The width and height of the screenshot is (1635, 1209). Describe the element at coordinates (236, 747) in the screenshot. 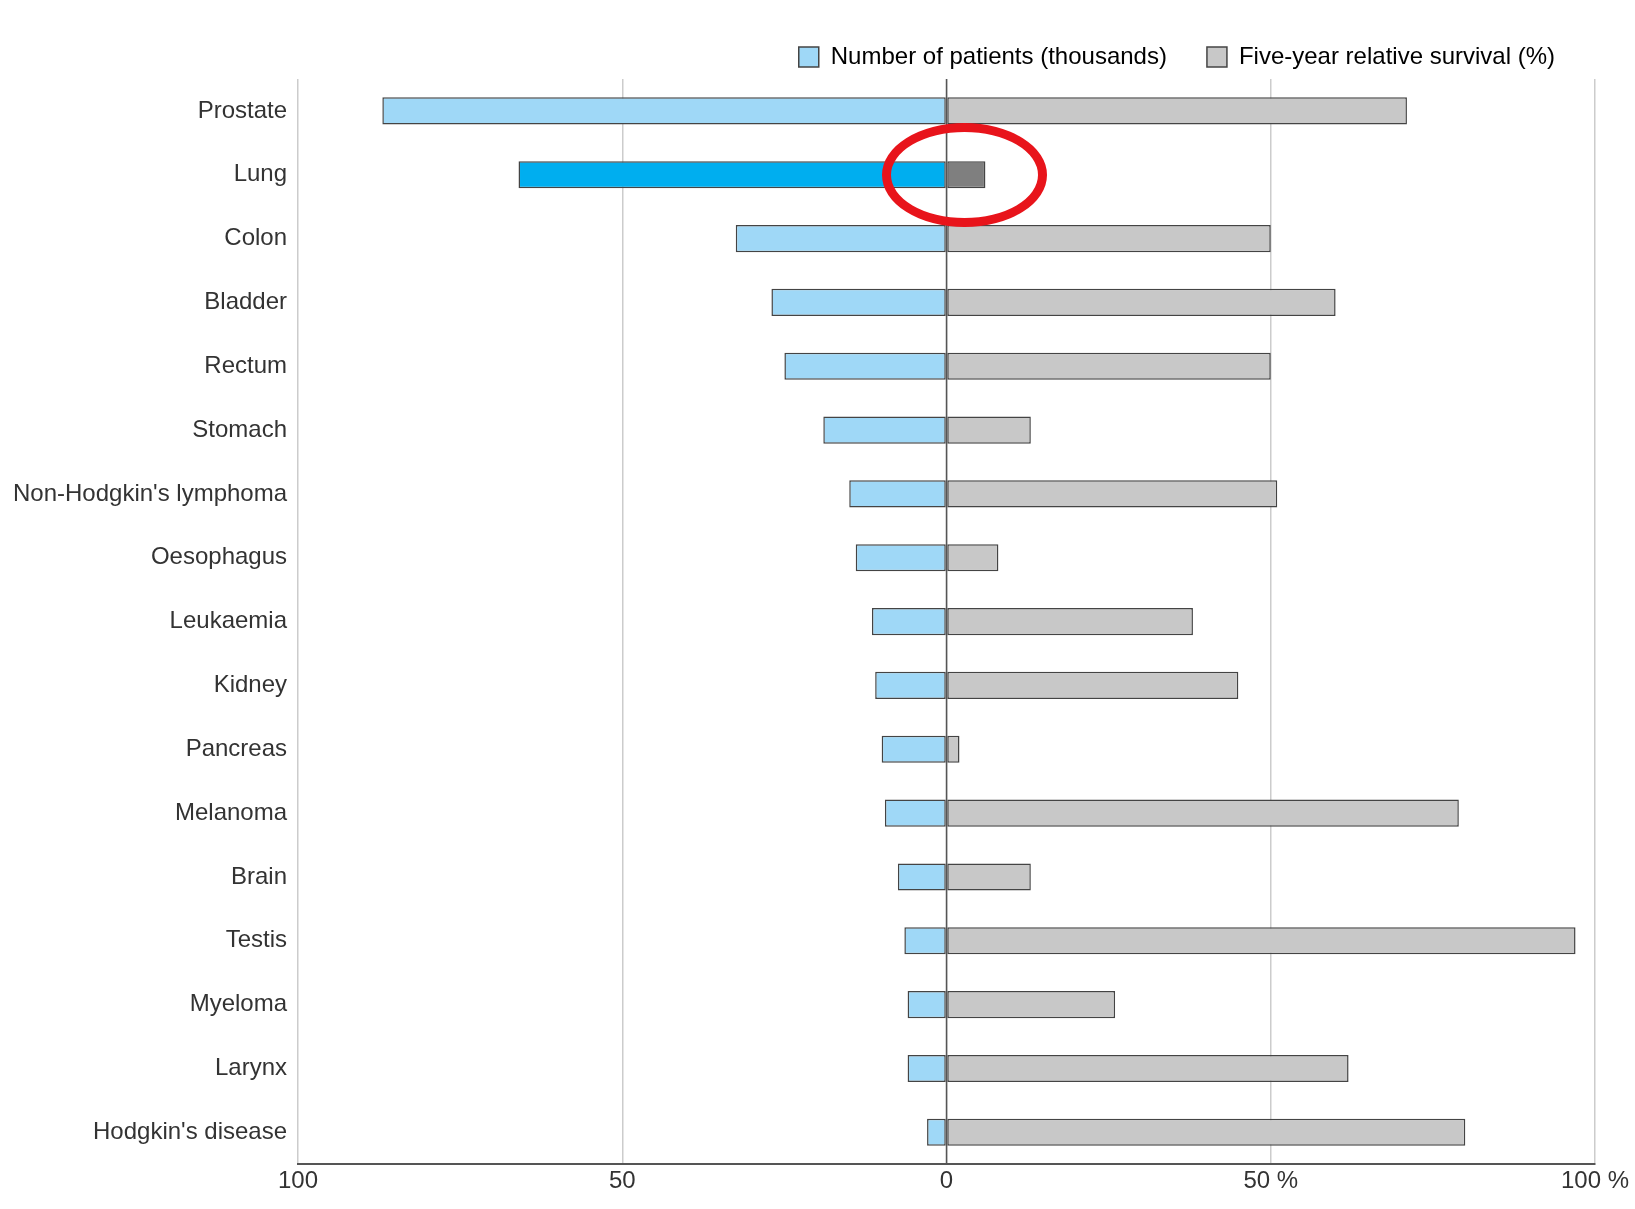

I see `y-tick-label: Pancreas` at that location.